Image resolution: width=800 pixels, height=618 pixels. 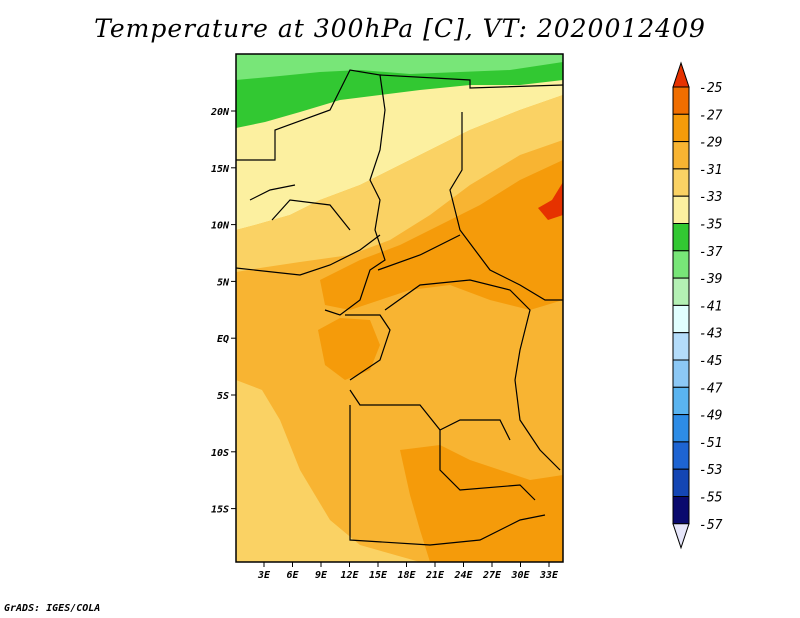 I want to click on lat-tick-label: EQ, so click(x=223, y=339).